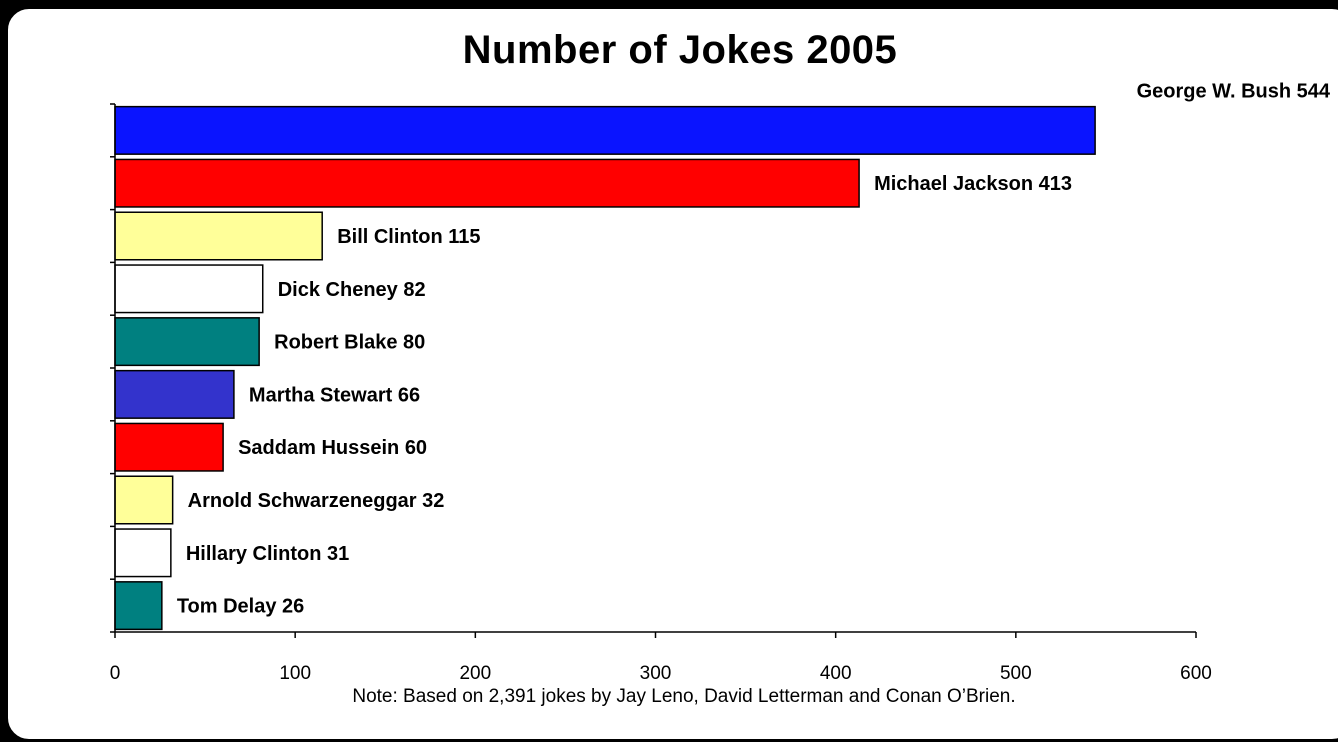 This screenshot has width=1338, height=742. Describe the element at coordinates (295, 673) in the screenshot. I see `x-tick-label: 100` at that location.